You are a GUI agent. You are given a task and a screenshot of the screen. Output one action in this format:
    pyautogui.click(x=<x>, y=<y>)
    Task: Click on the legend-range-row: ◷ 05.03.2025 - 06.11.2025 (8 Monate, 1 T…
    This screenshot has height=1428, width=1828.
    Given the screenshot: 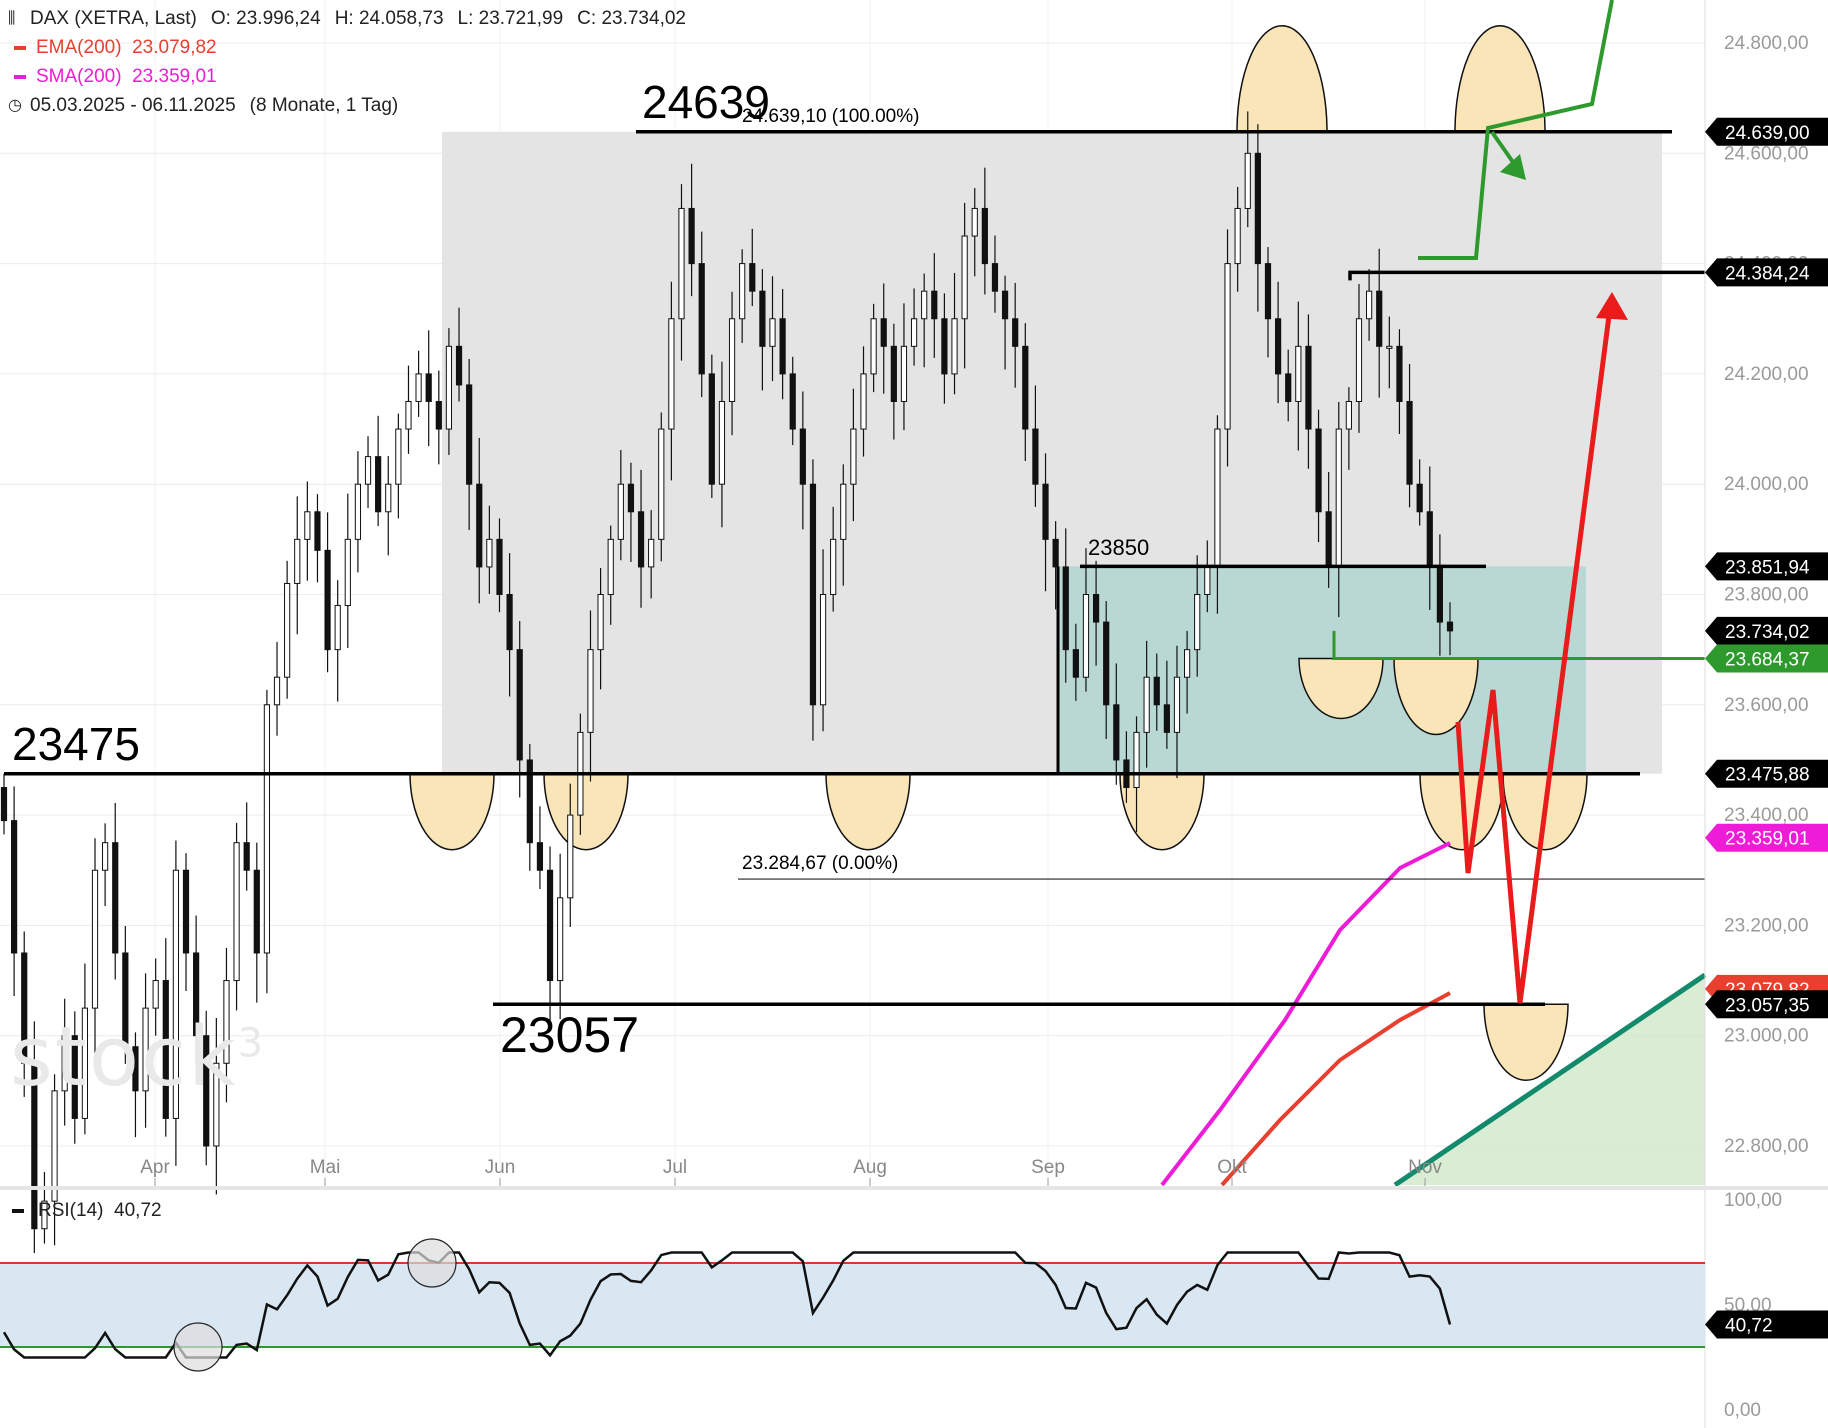 What is the action you would take?
    pyautogui.click(x=347, y=105)
    